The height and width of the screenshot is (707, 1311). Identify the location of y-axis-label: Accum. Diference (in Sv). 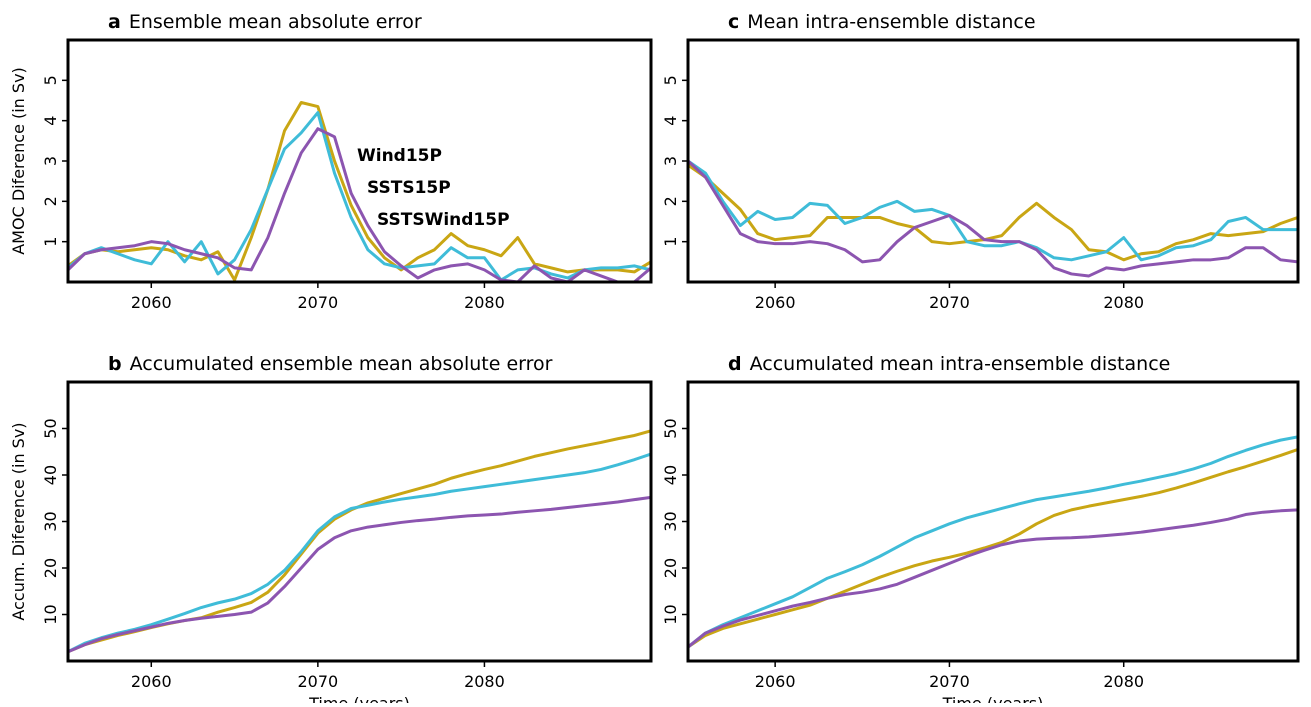
(18, 521).